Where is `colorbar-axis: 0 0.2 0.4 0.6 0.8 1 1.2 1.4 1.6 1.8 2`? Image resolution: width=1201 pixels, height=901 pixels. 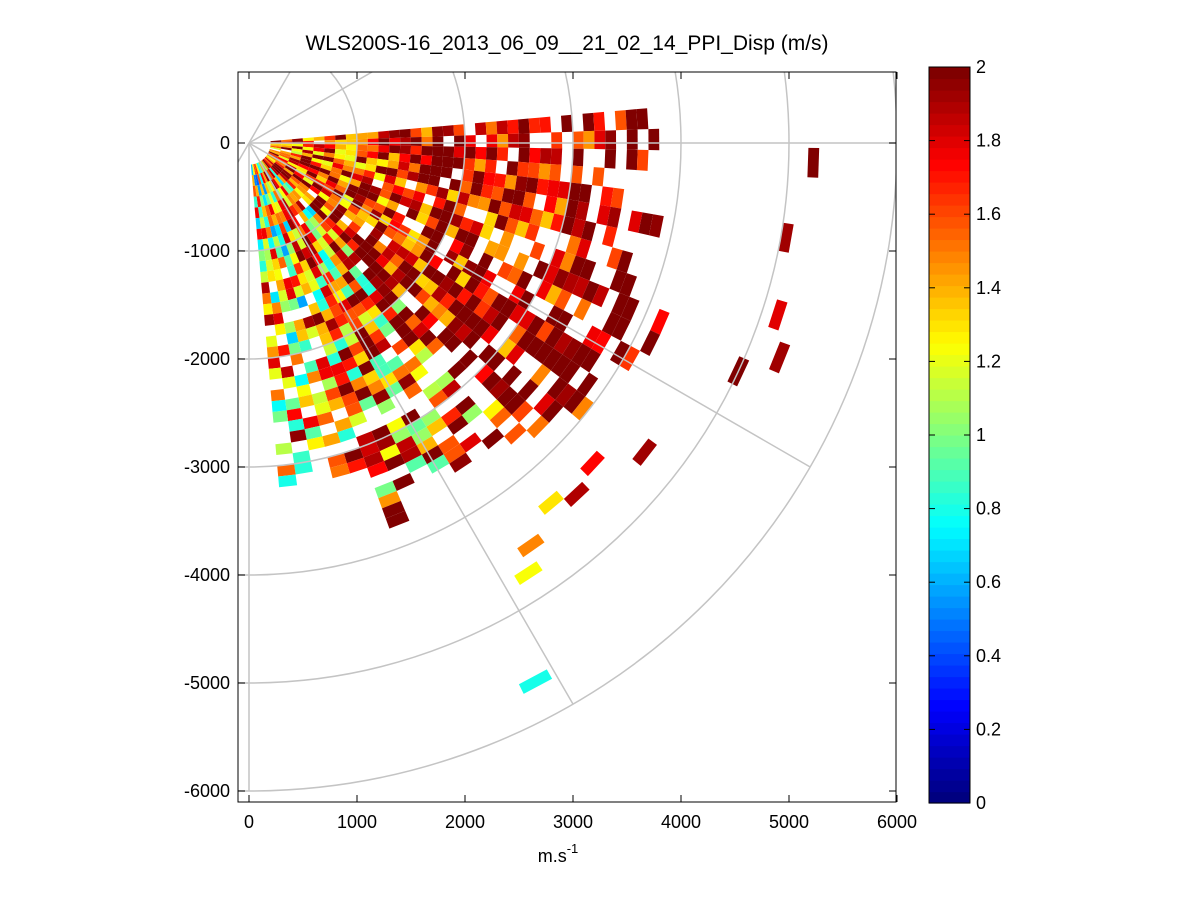 colorbar-axis: 0 0.2 0.4 0.6 0.8 1 1.2 1.4 1.6 1.8 2 is located at coordinates (965, 435).